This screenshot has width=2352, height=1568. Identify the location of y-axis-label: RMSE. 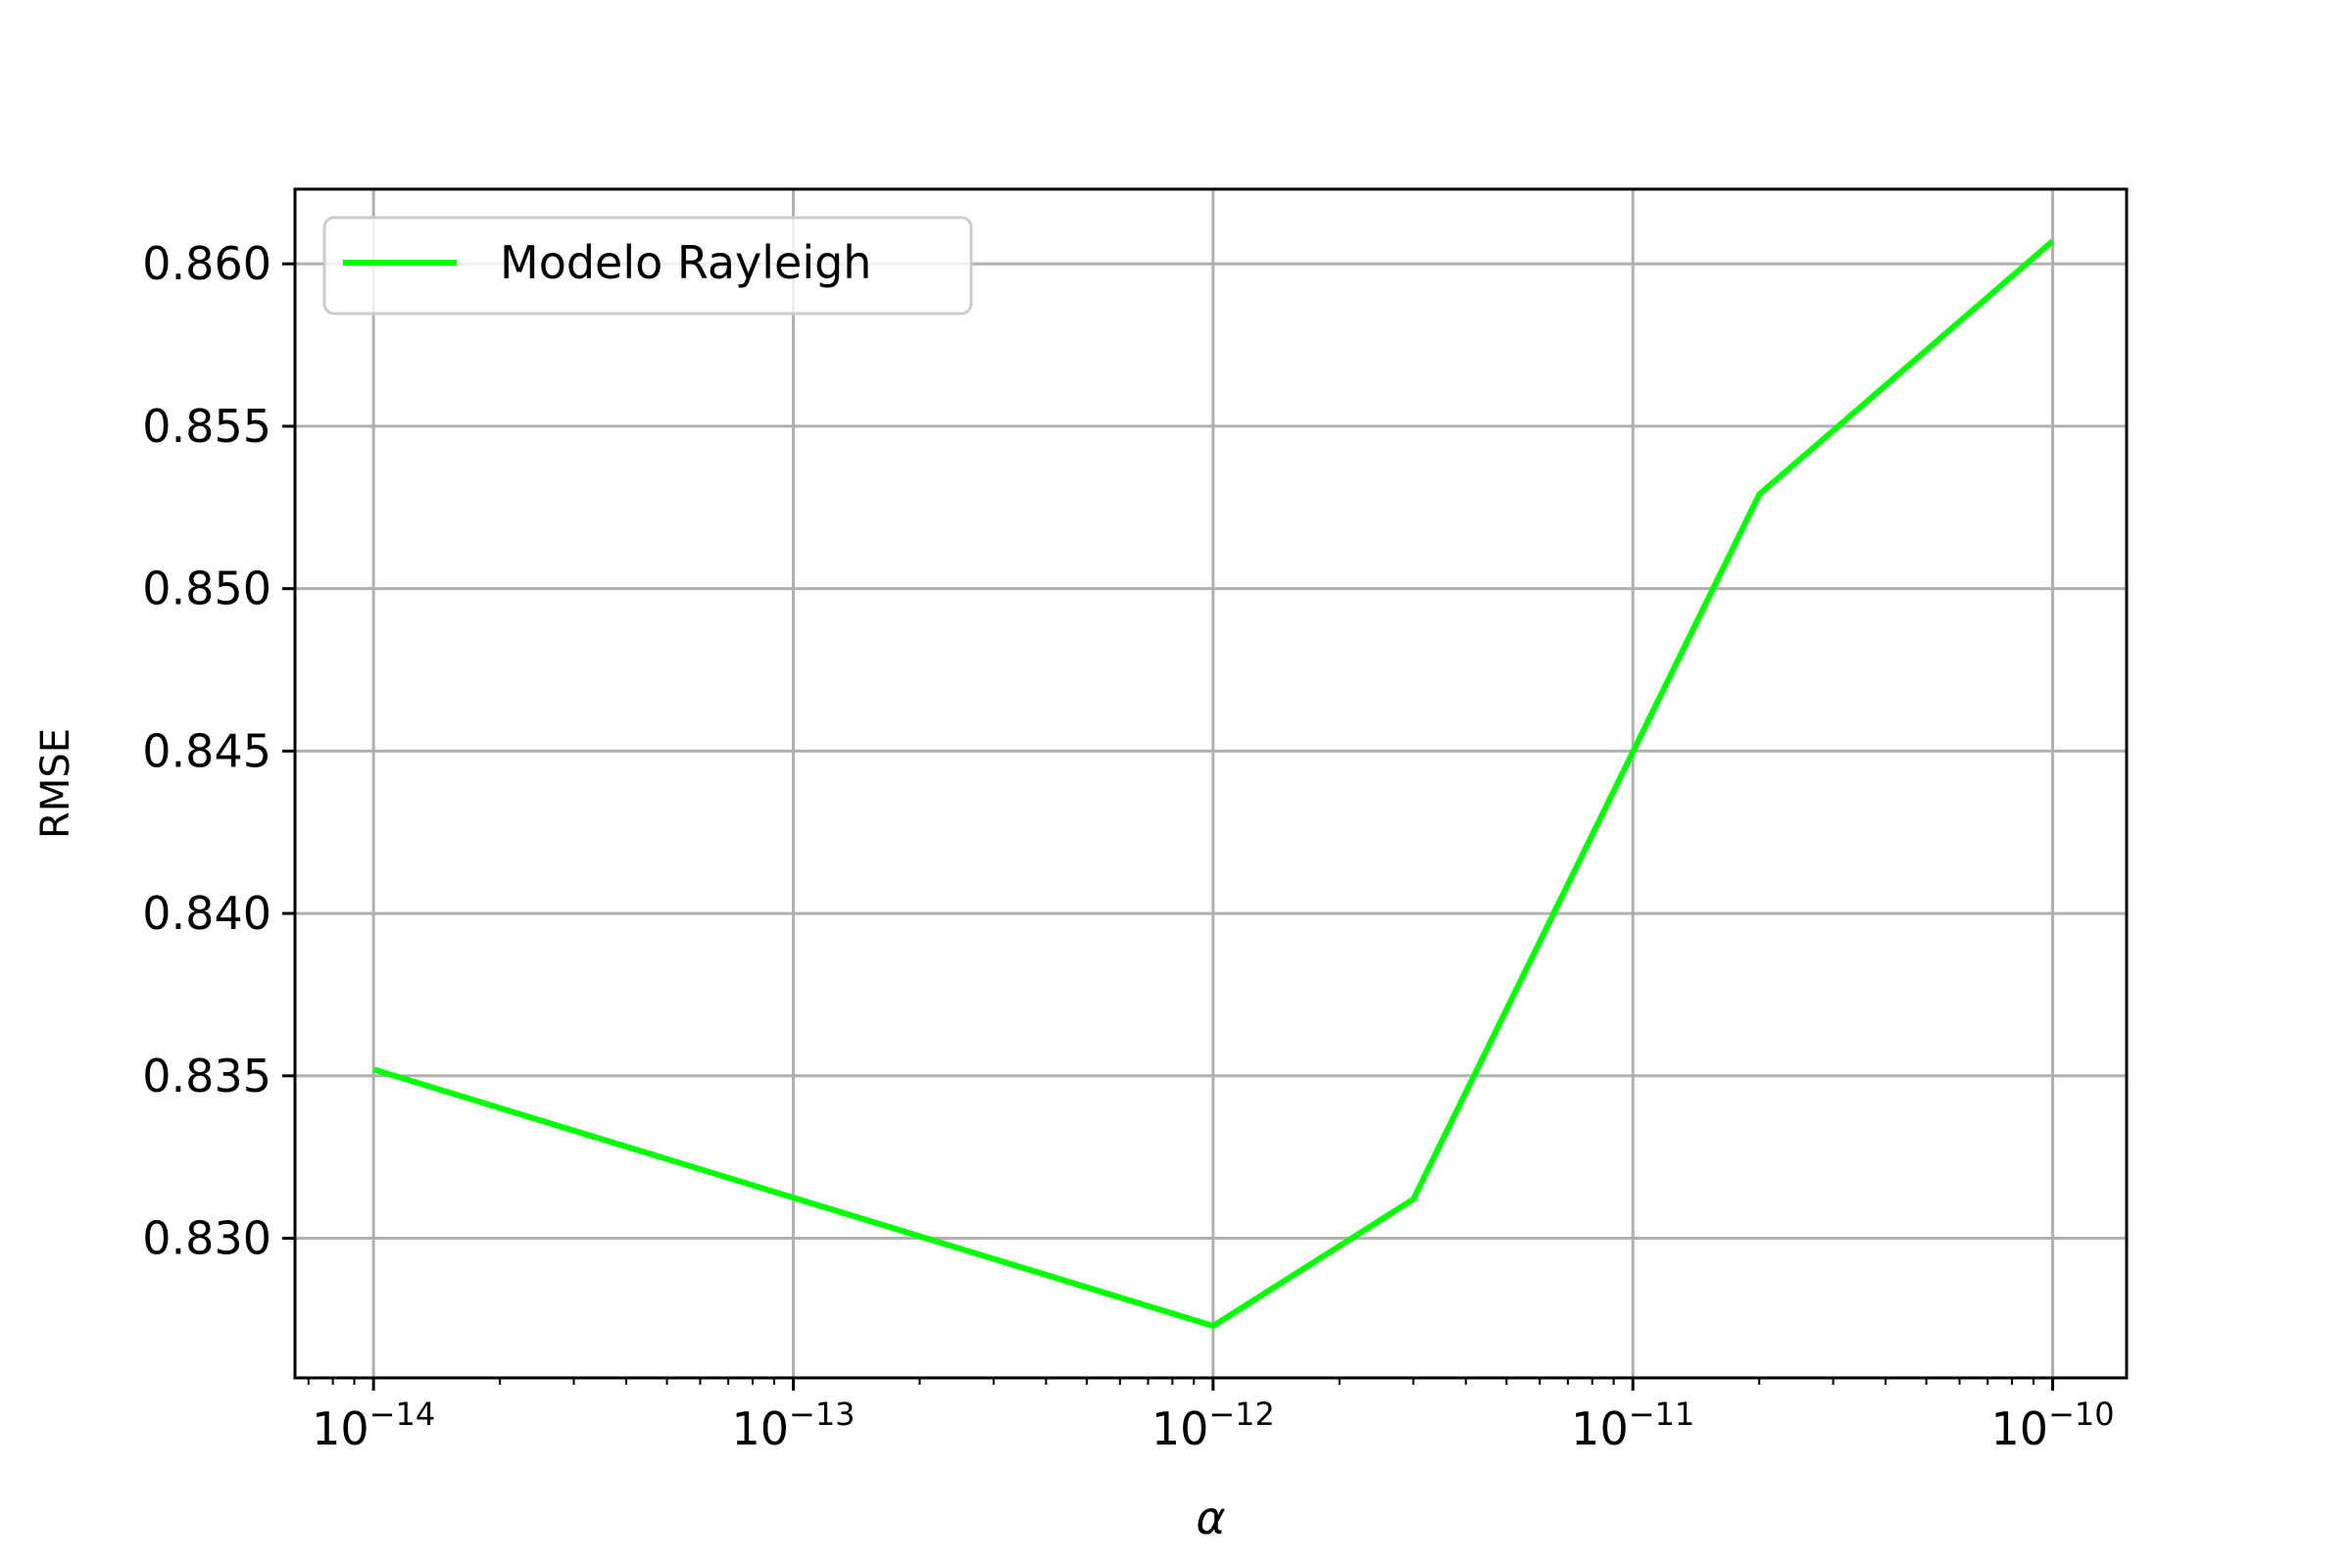
(55, 783).